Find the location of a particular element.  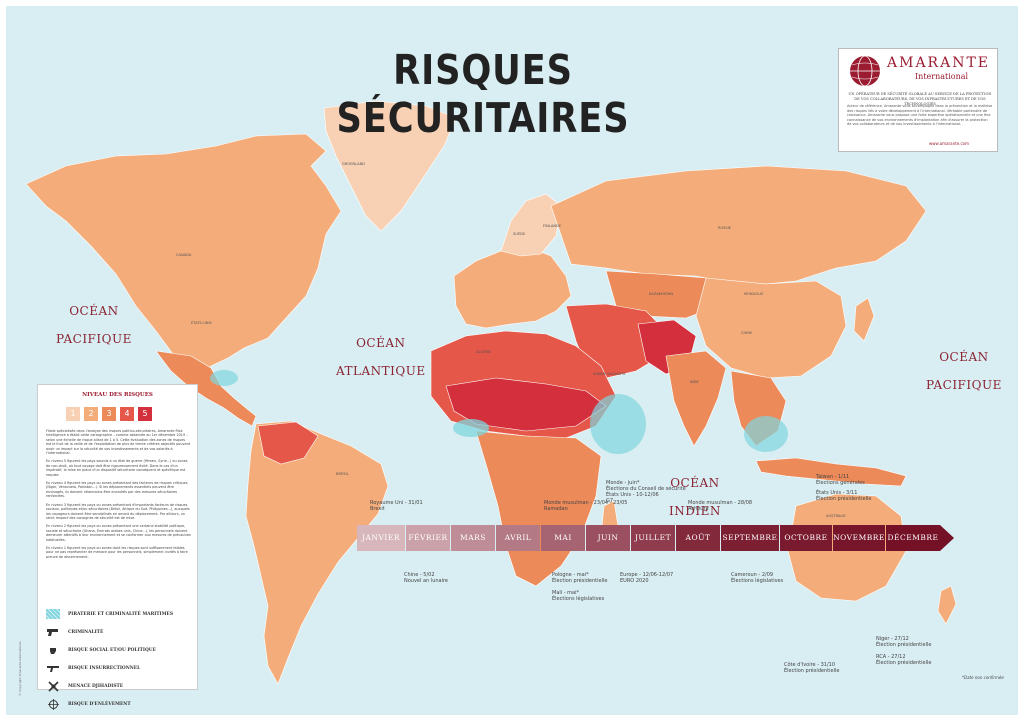

month-october: OCTOBRE is located at coordinates (806, 538).